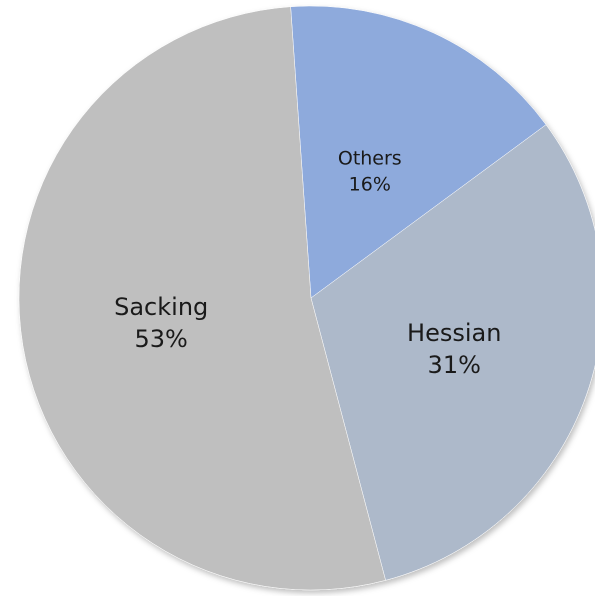  What do you see at coordinates (370, 184) in the screenshot?
I see `slice-value-others: 16%` at bounding box center [370, 184].